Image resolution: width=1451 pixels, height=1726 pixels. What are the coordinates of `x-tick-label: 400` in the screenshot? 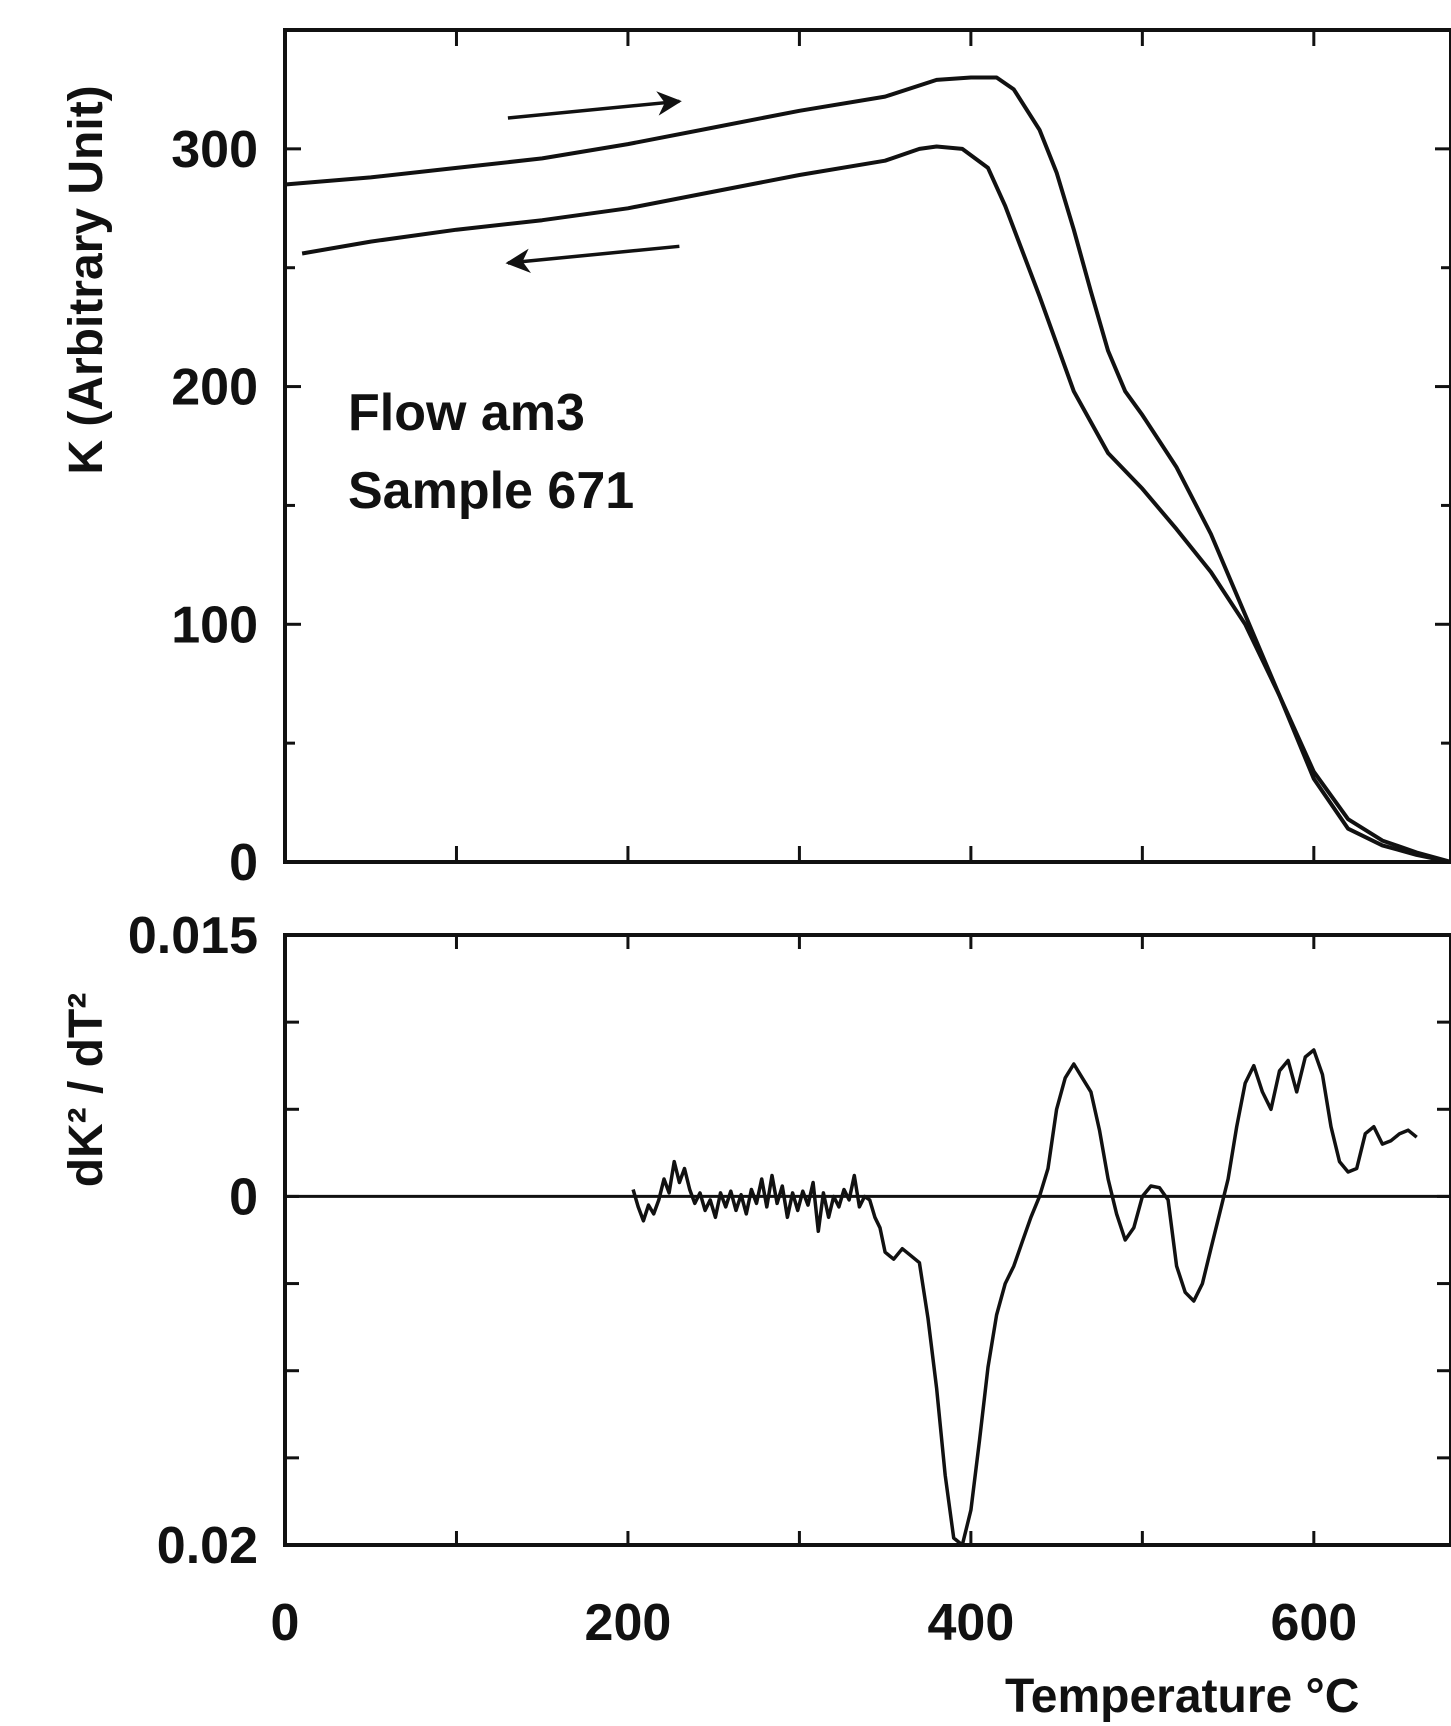 It's located at (970, 1623).